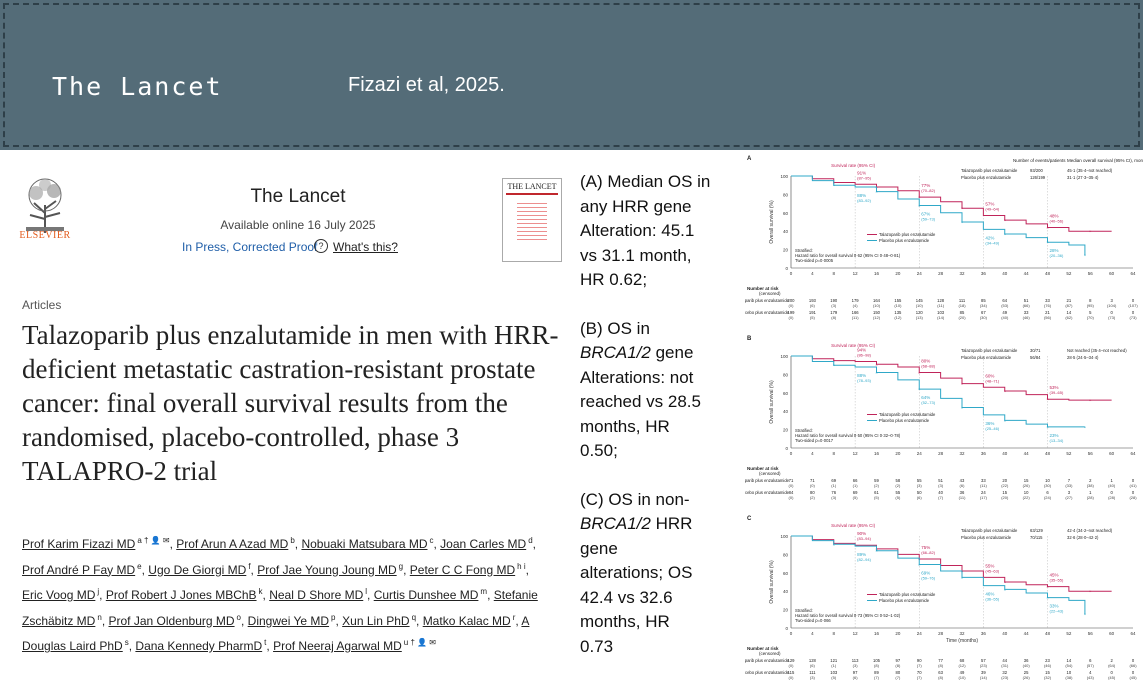 This screenshot has height=692, width=1143. What do you see at coordinates (484, 591) in the screenshot?
I see `author-affiliation: m` at bounding box center [484, 591].